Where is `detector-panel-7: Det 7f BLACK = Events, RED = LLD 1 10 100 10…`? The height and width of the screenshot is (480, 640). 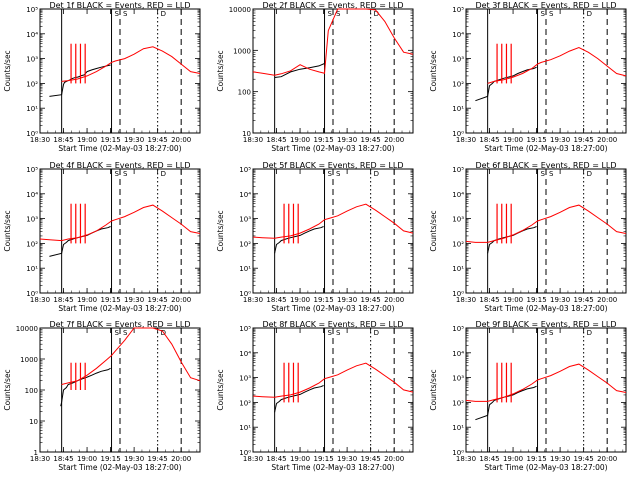 detector-panel-7: Det 7f BLACK = Events, RED = LLD 1 10 100 10… is located at coordinates (102, 396).